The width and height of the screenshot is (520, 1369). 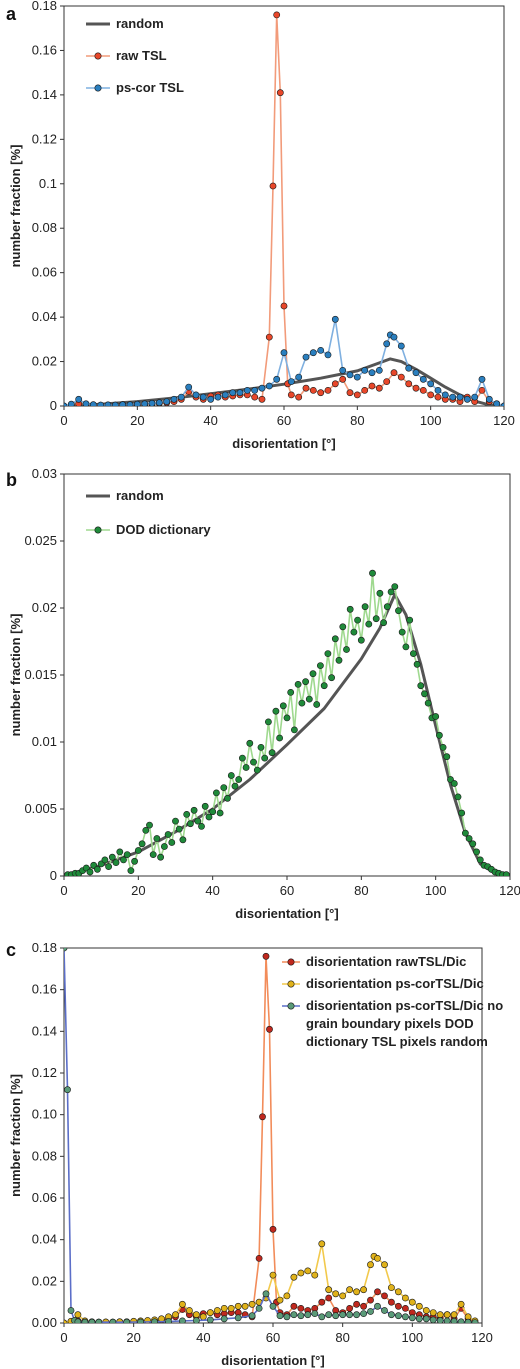 What do you see at coordinates (133, 1337) in the screenshot?
I see `x-tick-label: 20` at bounding box center [133, 1337].